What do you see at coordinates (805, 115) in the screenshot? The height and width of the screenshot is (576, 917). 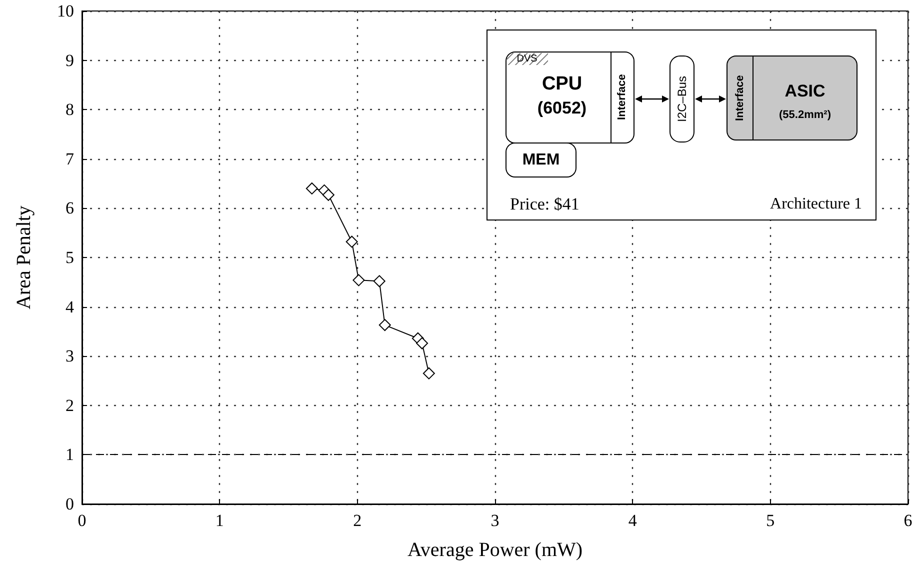 I see `annotation: (55.2mm²)` at bounding box center [805, 115].